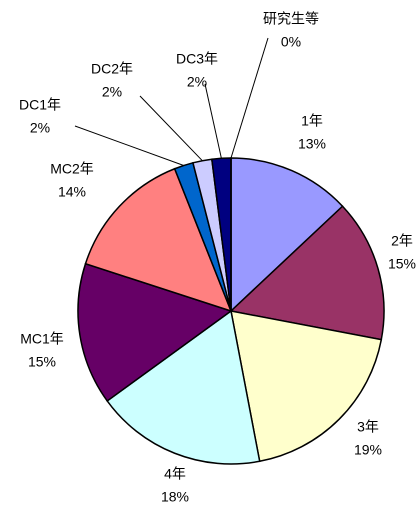  What do you see at coordinates (42, 339) in the screenshot?
I see `slice-label: MC1年` at bounding box center [42, 339].